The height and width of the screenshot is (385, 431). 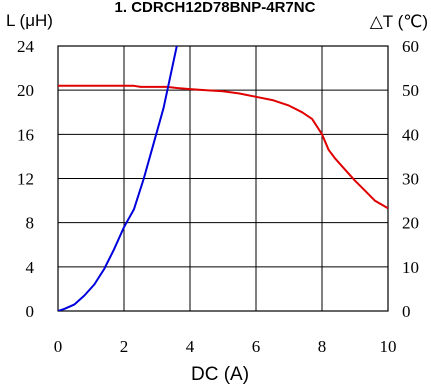 What do you see at coordinates (26, 46) in the screenshot?
I see `y-left-tick-label: 24` at bounding box center [26, 46].